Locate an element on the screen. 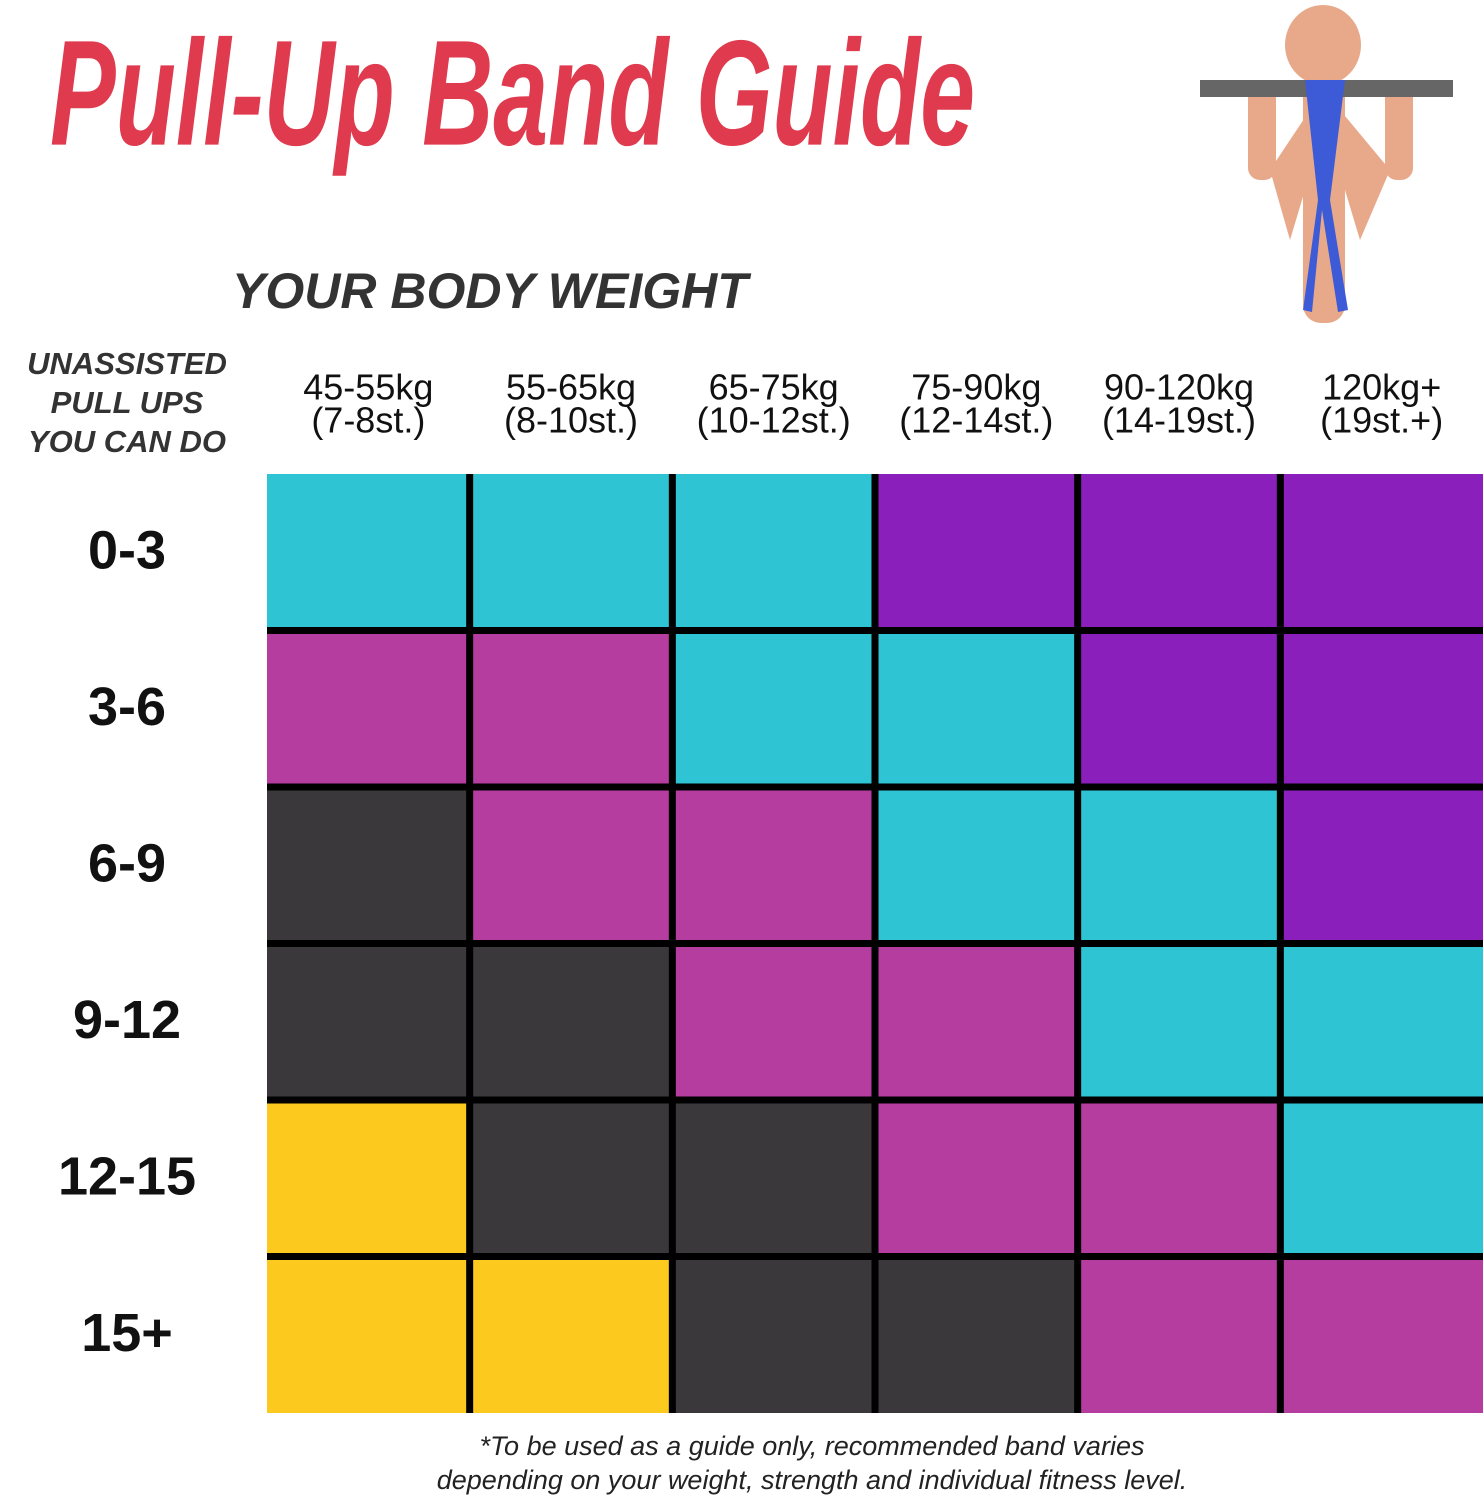 The width and height of the screenshot is (1483, 1500). row-header: PULL UPS is located at coordinates (127, 402).